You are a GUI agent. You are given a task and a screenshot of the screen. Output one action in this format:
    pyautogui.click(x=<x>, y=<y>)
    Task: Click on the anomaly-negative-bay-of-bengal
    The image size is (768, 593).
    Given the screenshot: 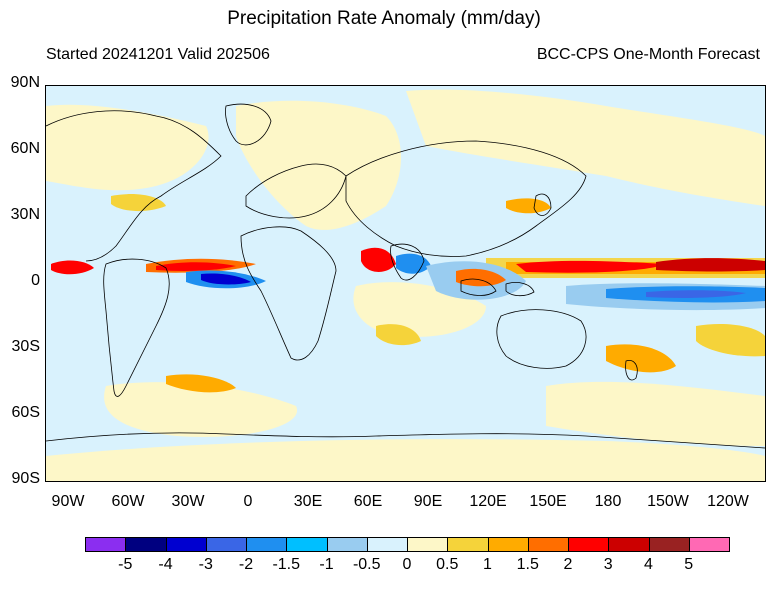 What is the action you would take?
    pyautogui.click(x=413, y=263)
    